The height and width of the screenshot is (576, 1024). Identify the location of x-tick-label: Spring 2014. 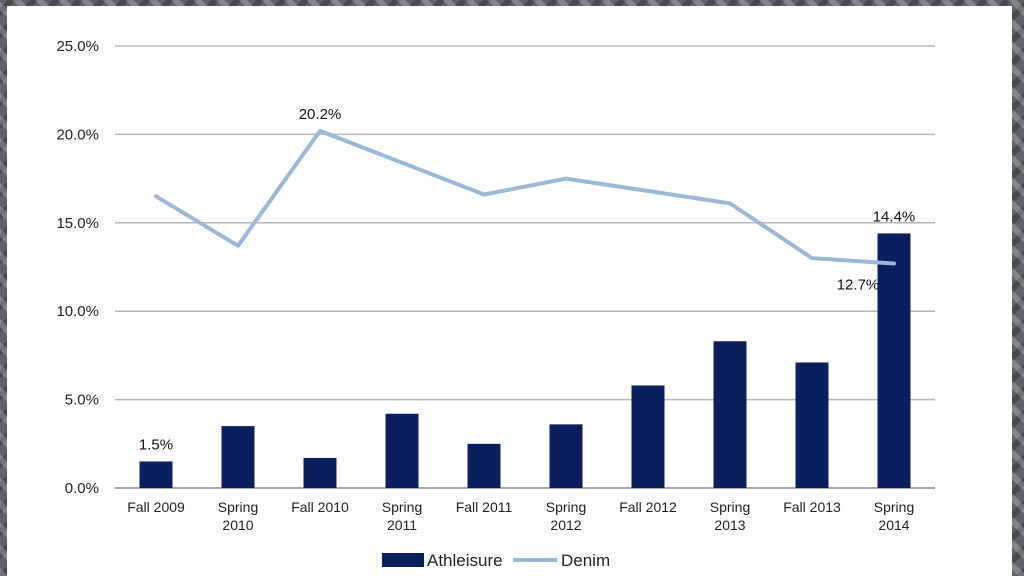
(894, 516).